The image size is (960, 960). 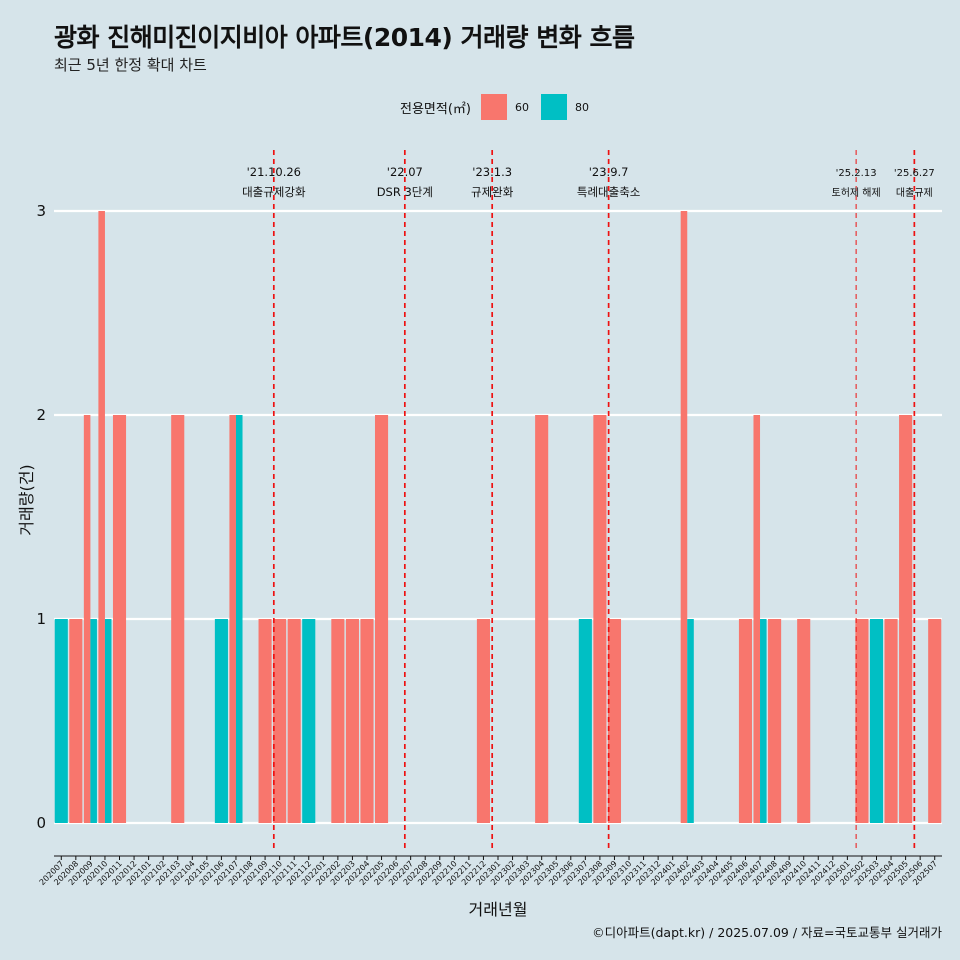 I want to click on x-axis-title: 거래년월, so click(x=498, y=909).